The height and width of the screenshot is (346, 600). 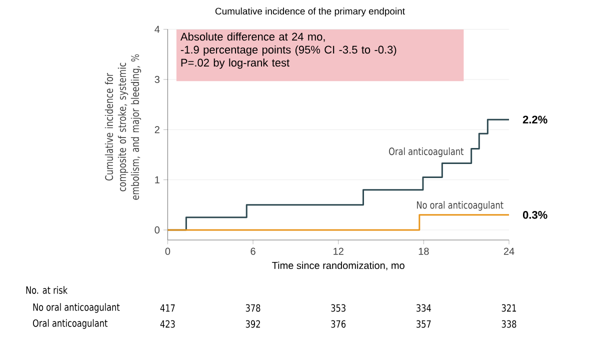 What do you see at coordinates (460, 206) in the screenshot?
I see `series-label: No oral anticoagulant` at bounding box center [460, 206].